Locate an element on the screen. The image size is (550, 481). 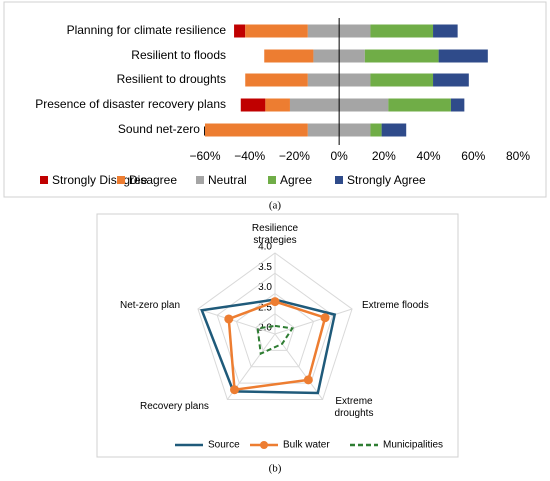
category-label: Resilient to droughts is located at coordinates (171, 79).